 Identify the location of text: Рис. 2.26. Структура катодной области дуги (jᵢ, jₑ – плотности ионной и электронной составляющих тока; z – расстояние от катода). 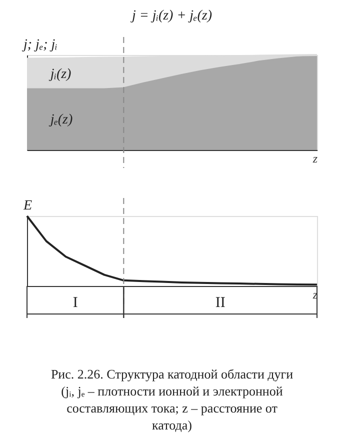
(172, 399).